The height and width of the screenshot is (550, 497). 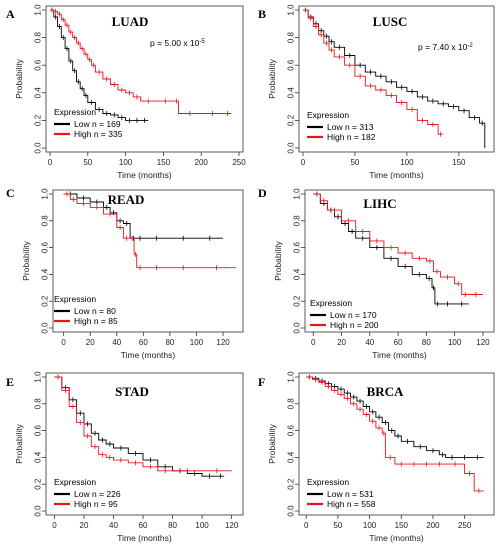 I want to click on legend-label-low: Low n = 531, so click(x=350, y=494).